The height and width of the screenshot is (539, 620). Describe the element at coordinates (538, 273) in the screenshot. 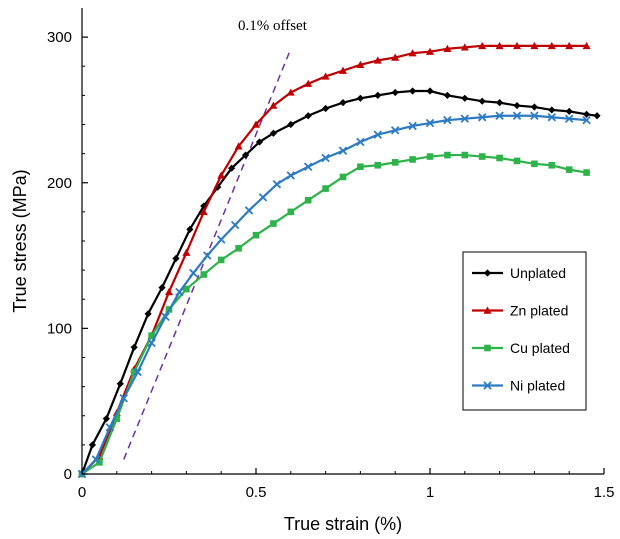

I see `legend-label-unplated: Unplated` at that location.